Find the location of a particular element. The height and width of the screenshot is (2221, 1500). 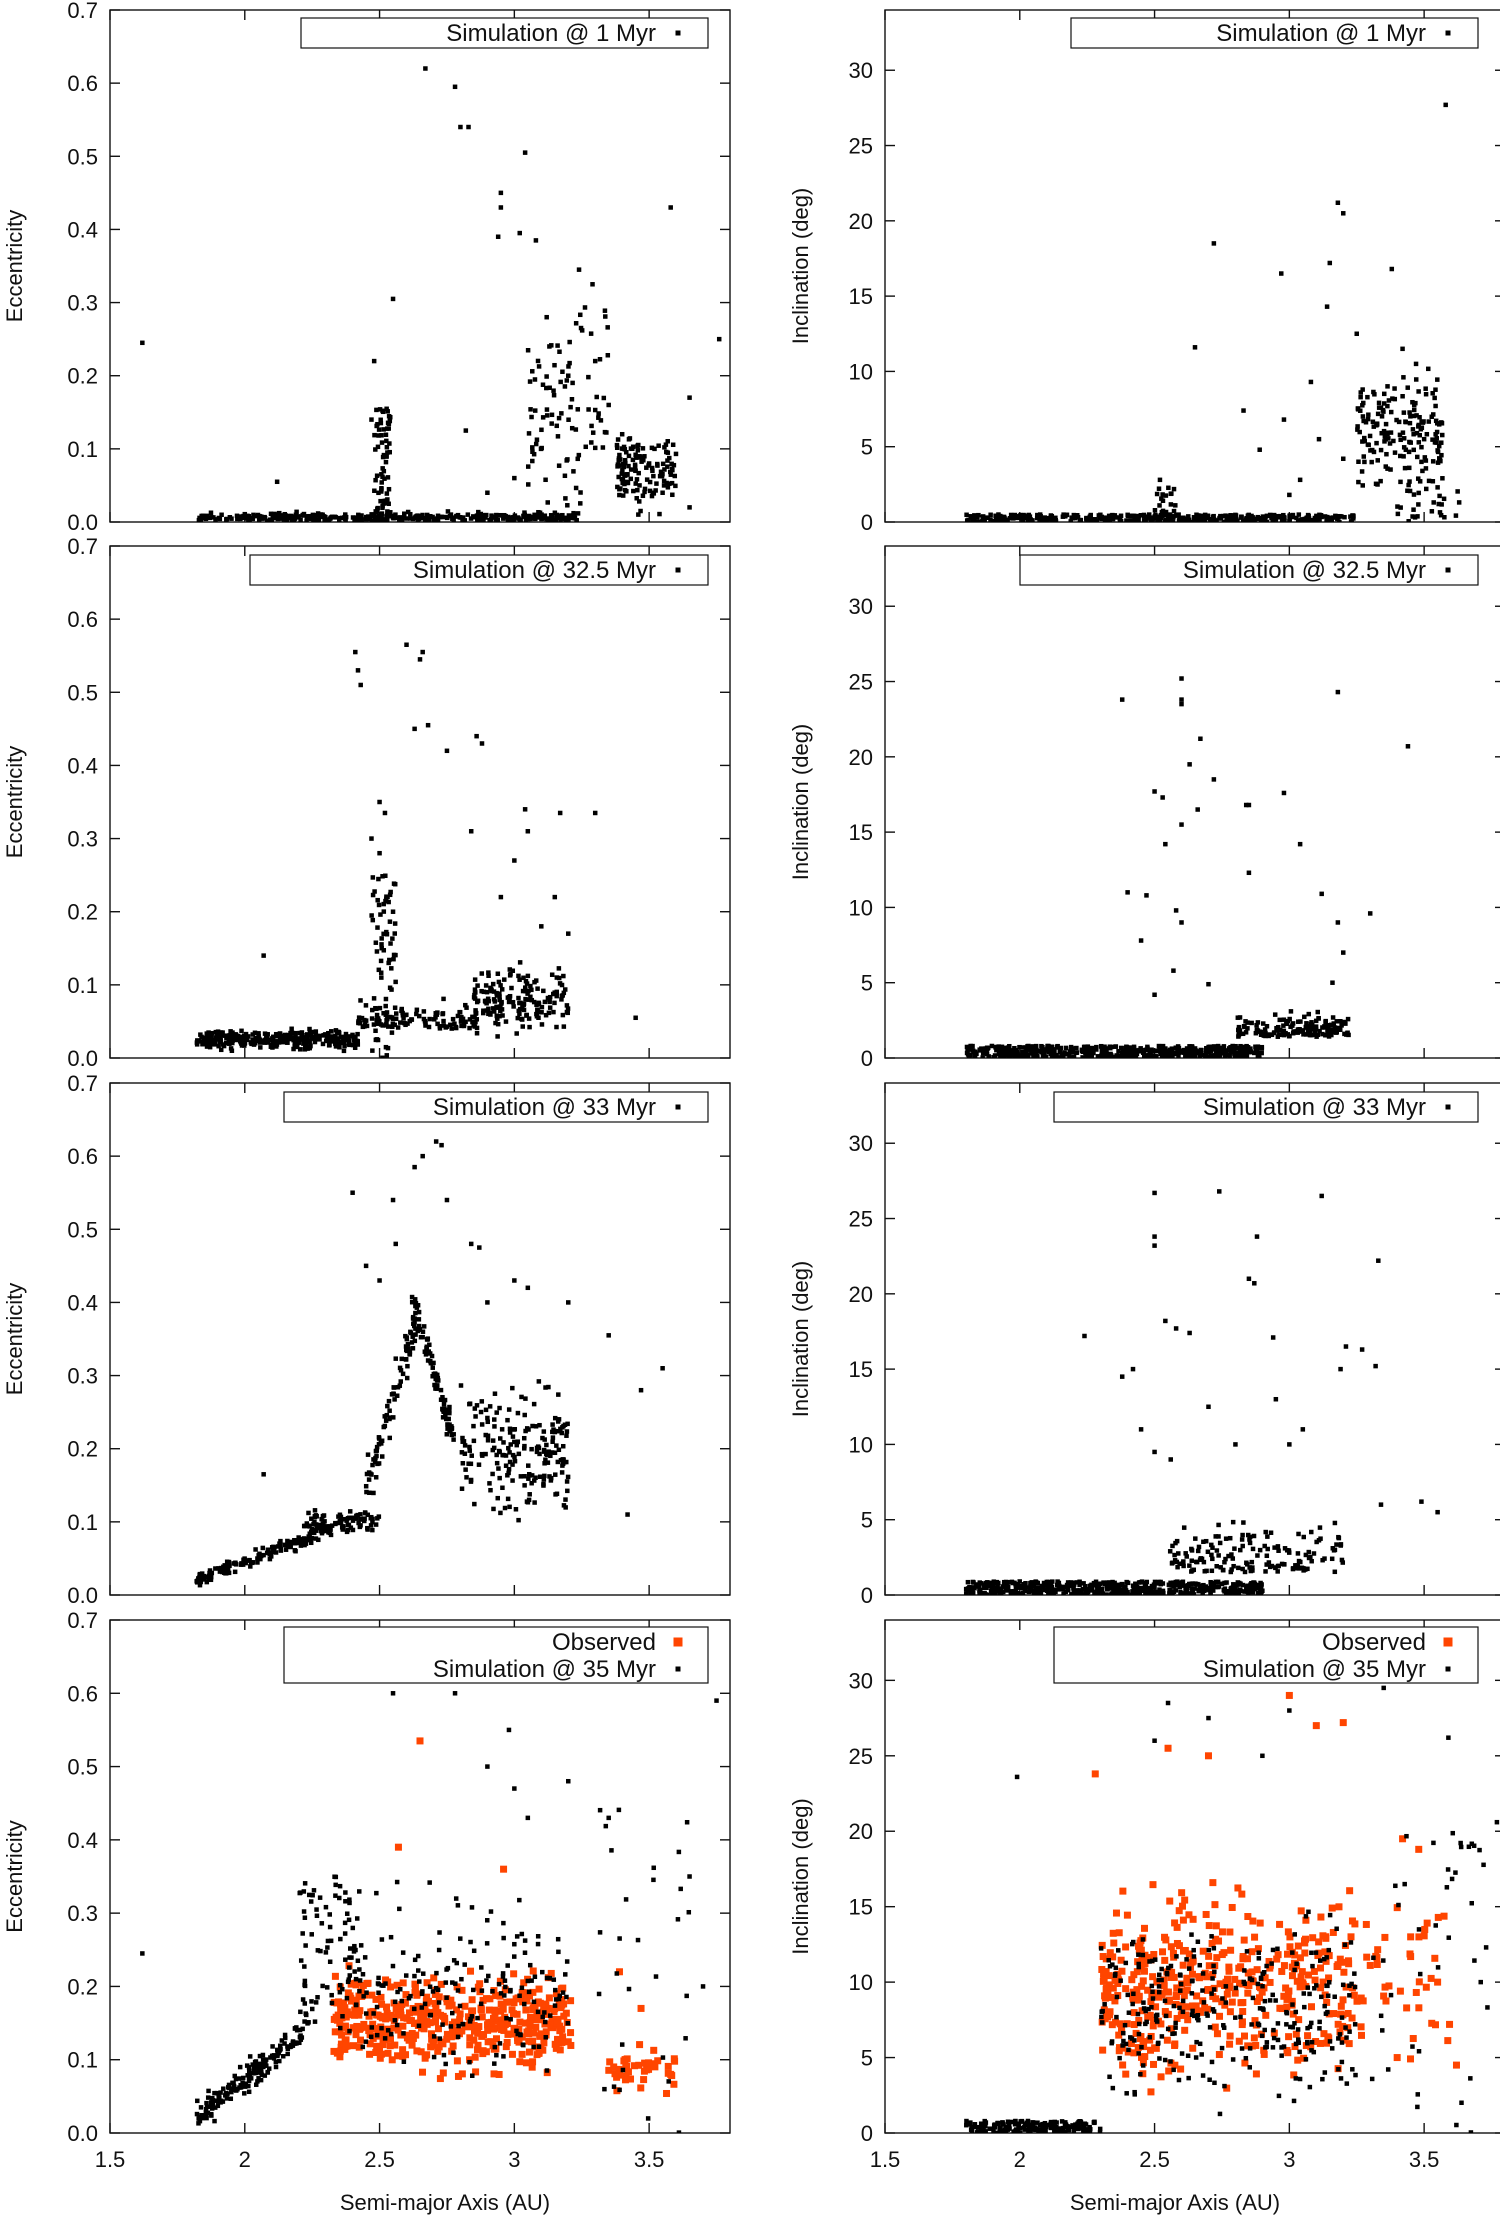

legend-label: Simulation @ 1 Myr is located at coordinates (551, 33).